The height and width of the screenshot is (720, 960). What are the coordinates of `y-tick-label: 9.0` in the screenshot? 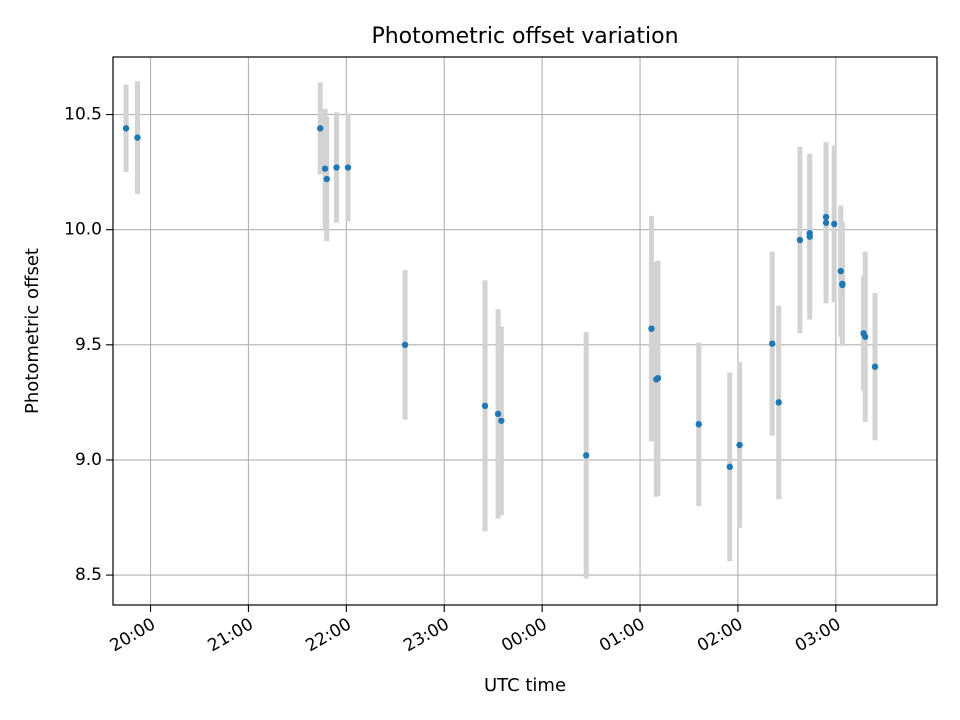 It's located at (88, 460).